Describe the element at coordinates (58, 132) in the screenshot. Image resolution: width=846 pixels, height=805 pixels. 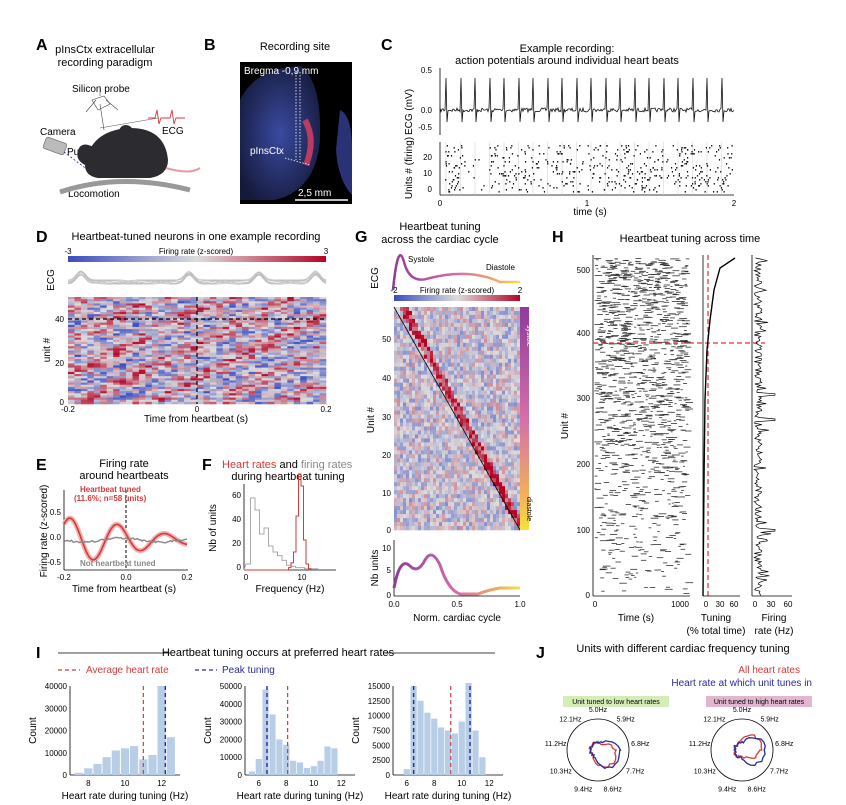
I see `camera-label: Camera` at that location.